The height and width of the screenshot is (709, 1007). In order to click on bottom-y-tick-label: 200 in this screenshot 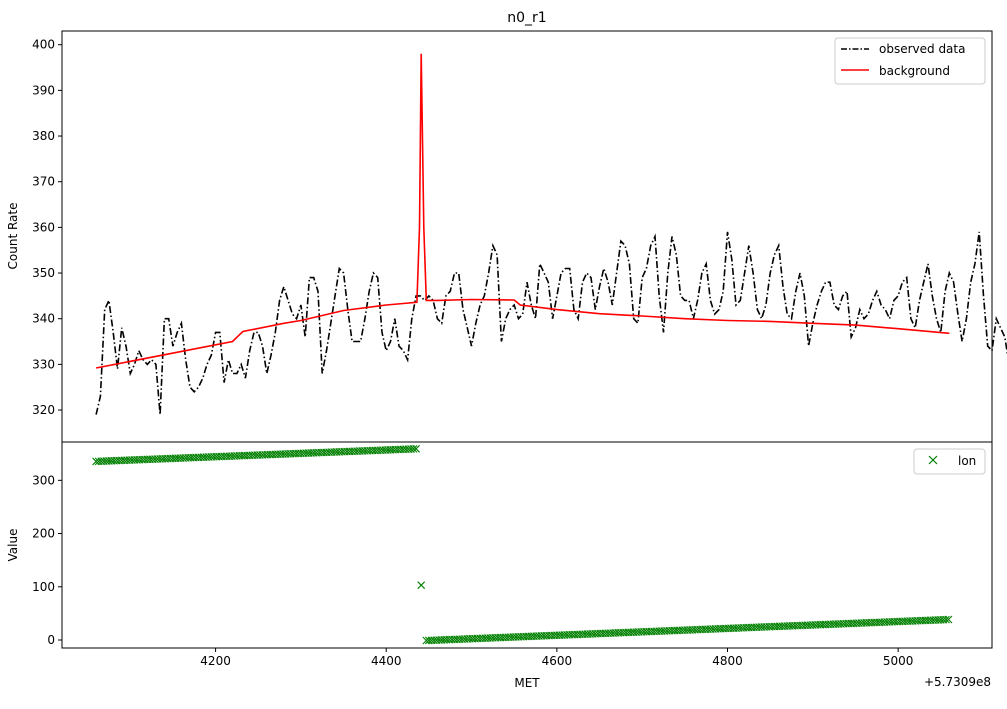, I will do `click(43, 534)`.